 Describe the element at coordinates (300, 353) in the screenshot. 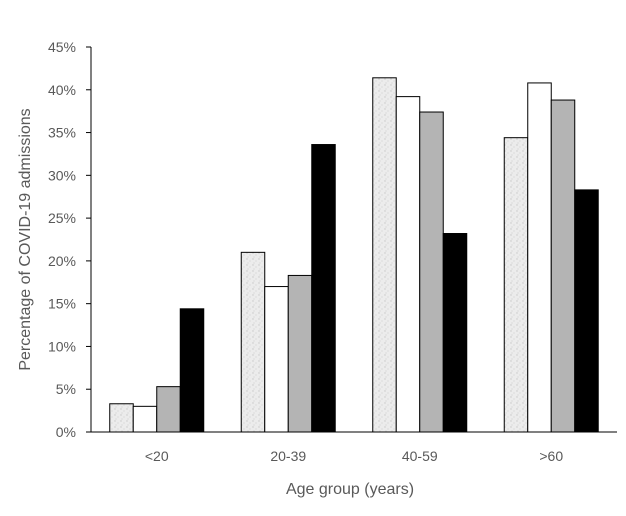

I see `bar-series3-2039` at that location.